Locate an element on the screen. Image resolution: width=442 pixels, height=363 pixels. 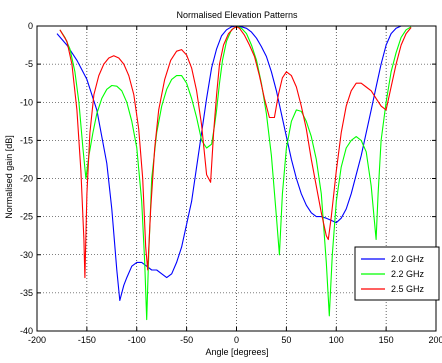
x-axis-label: Angle [degrees] is located at coordinates (236, 352).